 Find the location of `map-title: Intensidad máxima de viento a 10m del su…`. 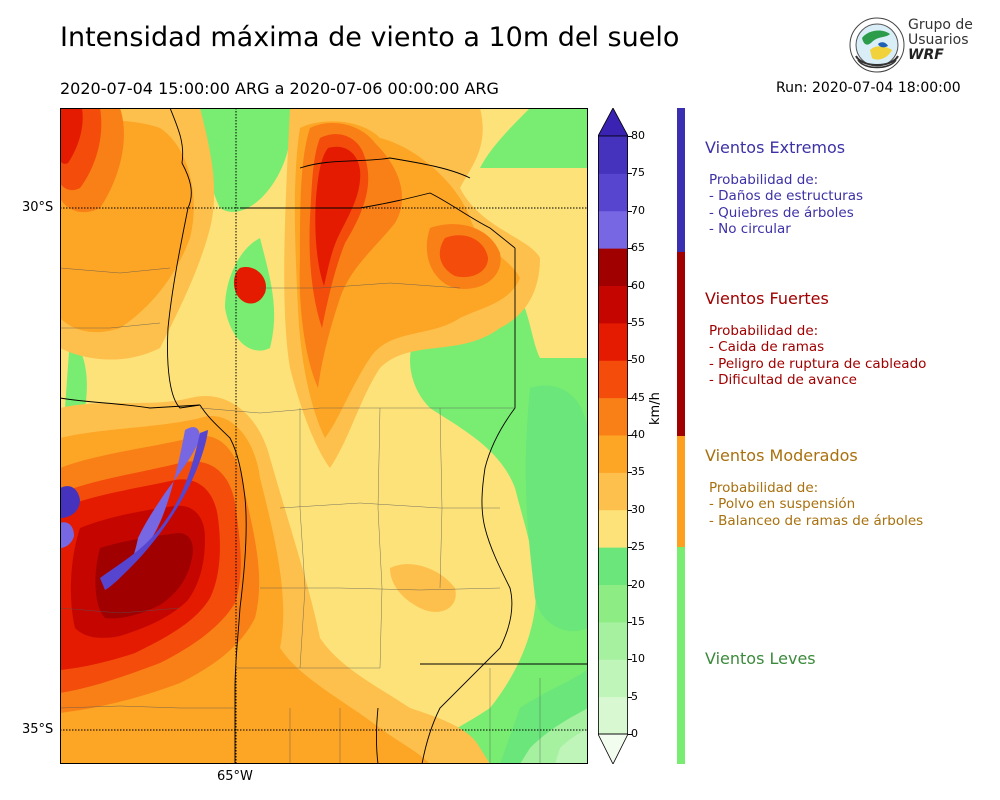

map-title: Intensidad máxima de viento a 10m del su… is located at coordinates (370, 37).